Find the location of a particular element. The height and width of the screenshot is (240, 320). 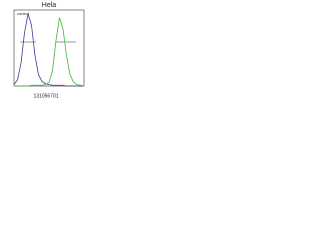

annotation: control is located at coordinates (23, 13).